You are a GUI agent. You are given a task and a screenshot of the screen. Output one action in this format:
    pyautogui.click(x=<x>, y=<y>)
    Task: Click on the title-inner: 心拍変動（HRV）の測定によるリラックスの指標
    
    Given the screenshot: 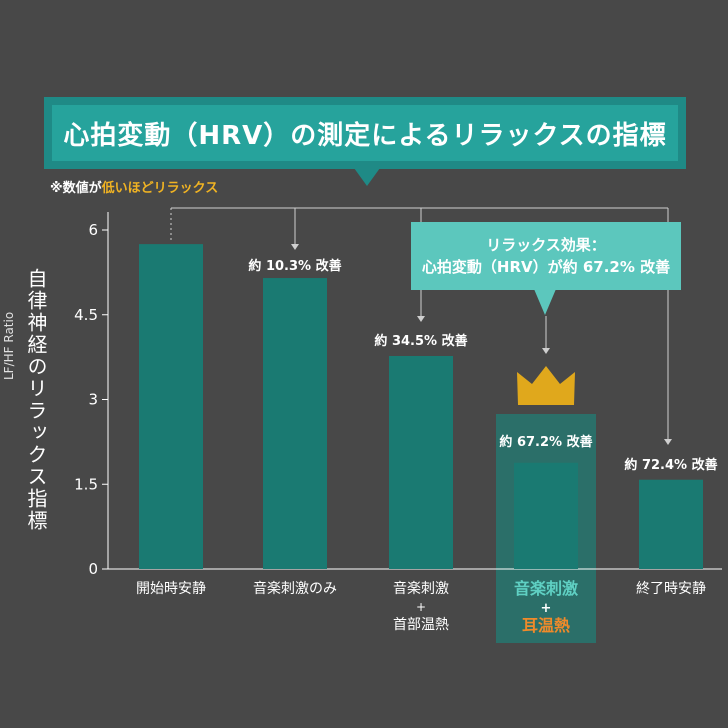 What is the action you would take?
    pyautogui.click(x=365, y=133)
    